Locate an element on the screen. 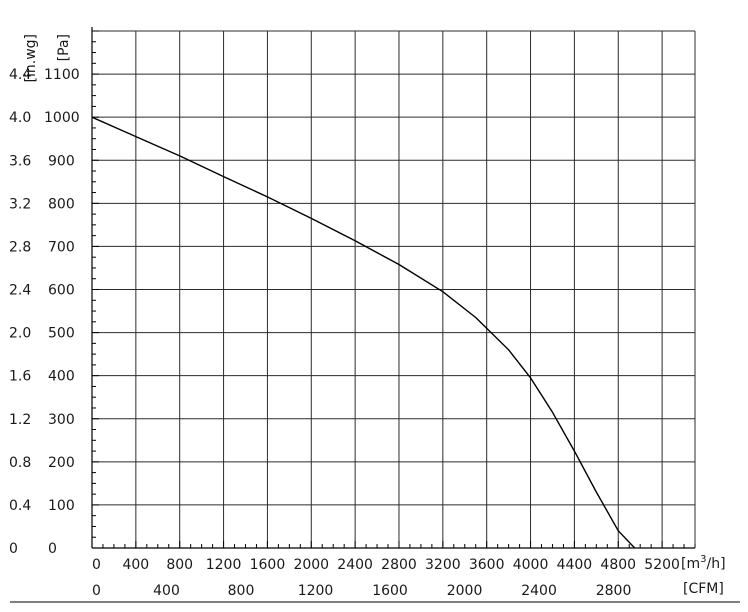  x-tick-label-cfm: 2000 is located at coordinates (465, 591).